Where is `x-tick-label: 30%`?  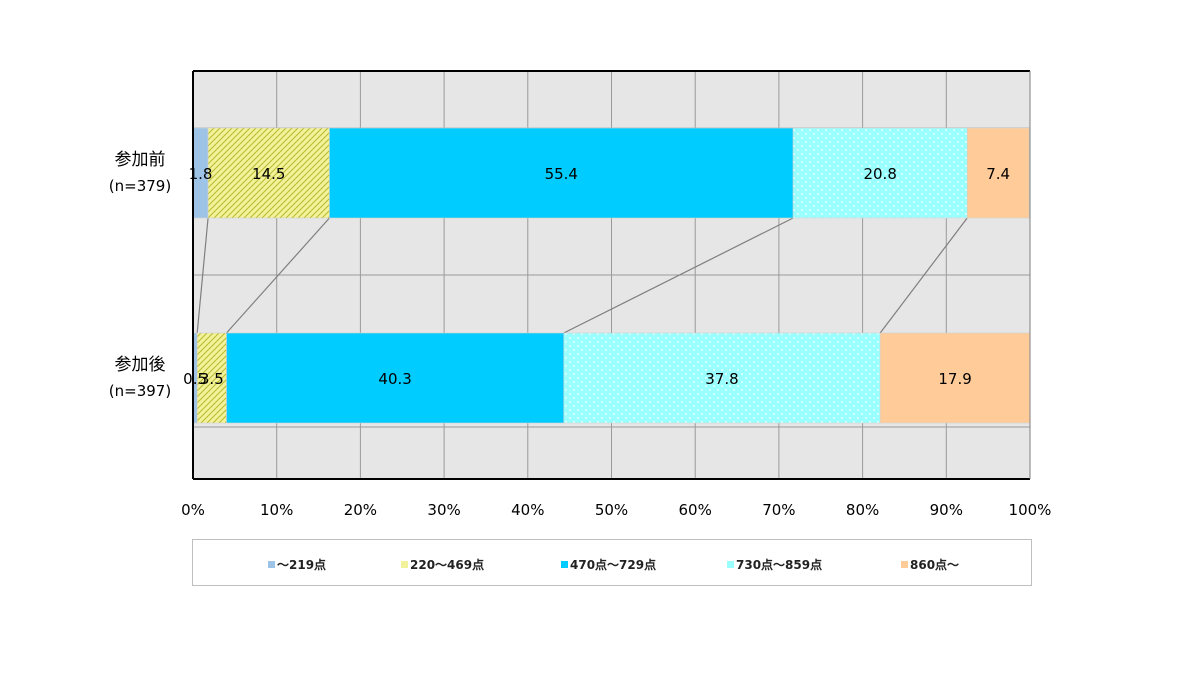 x-tick-label: 30% is located at coordinates (443, 510).